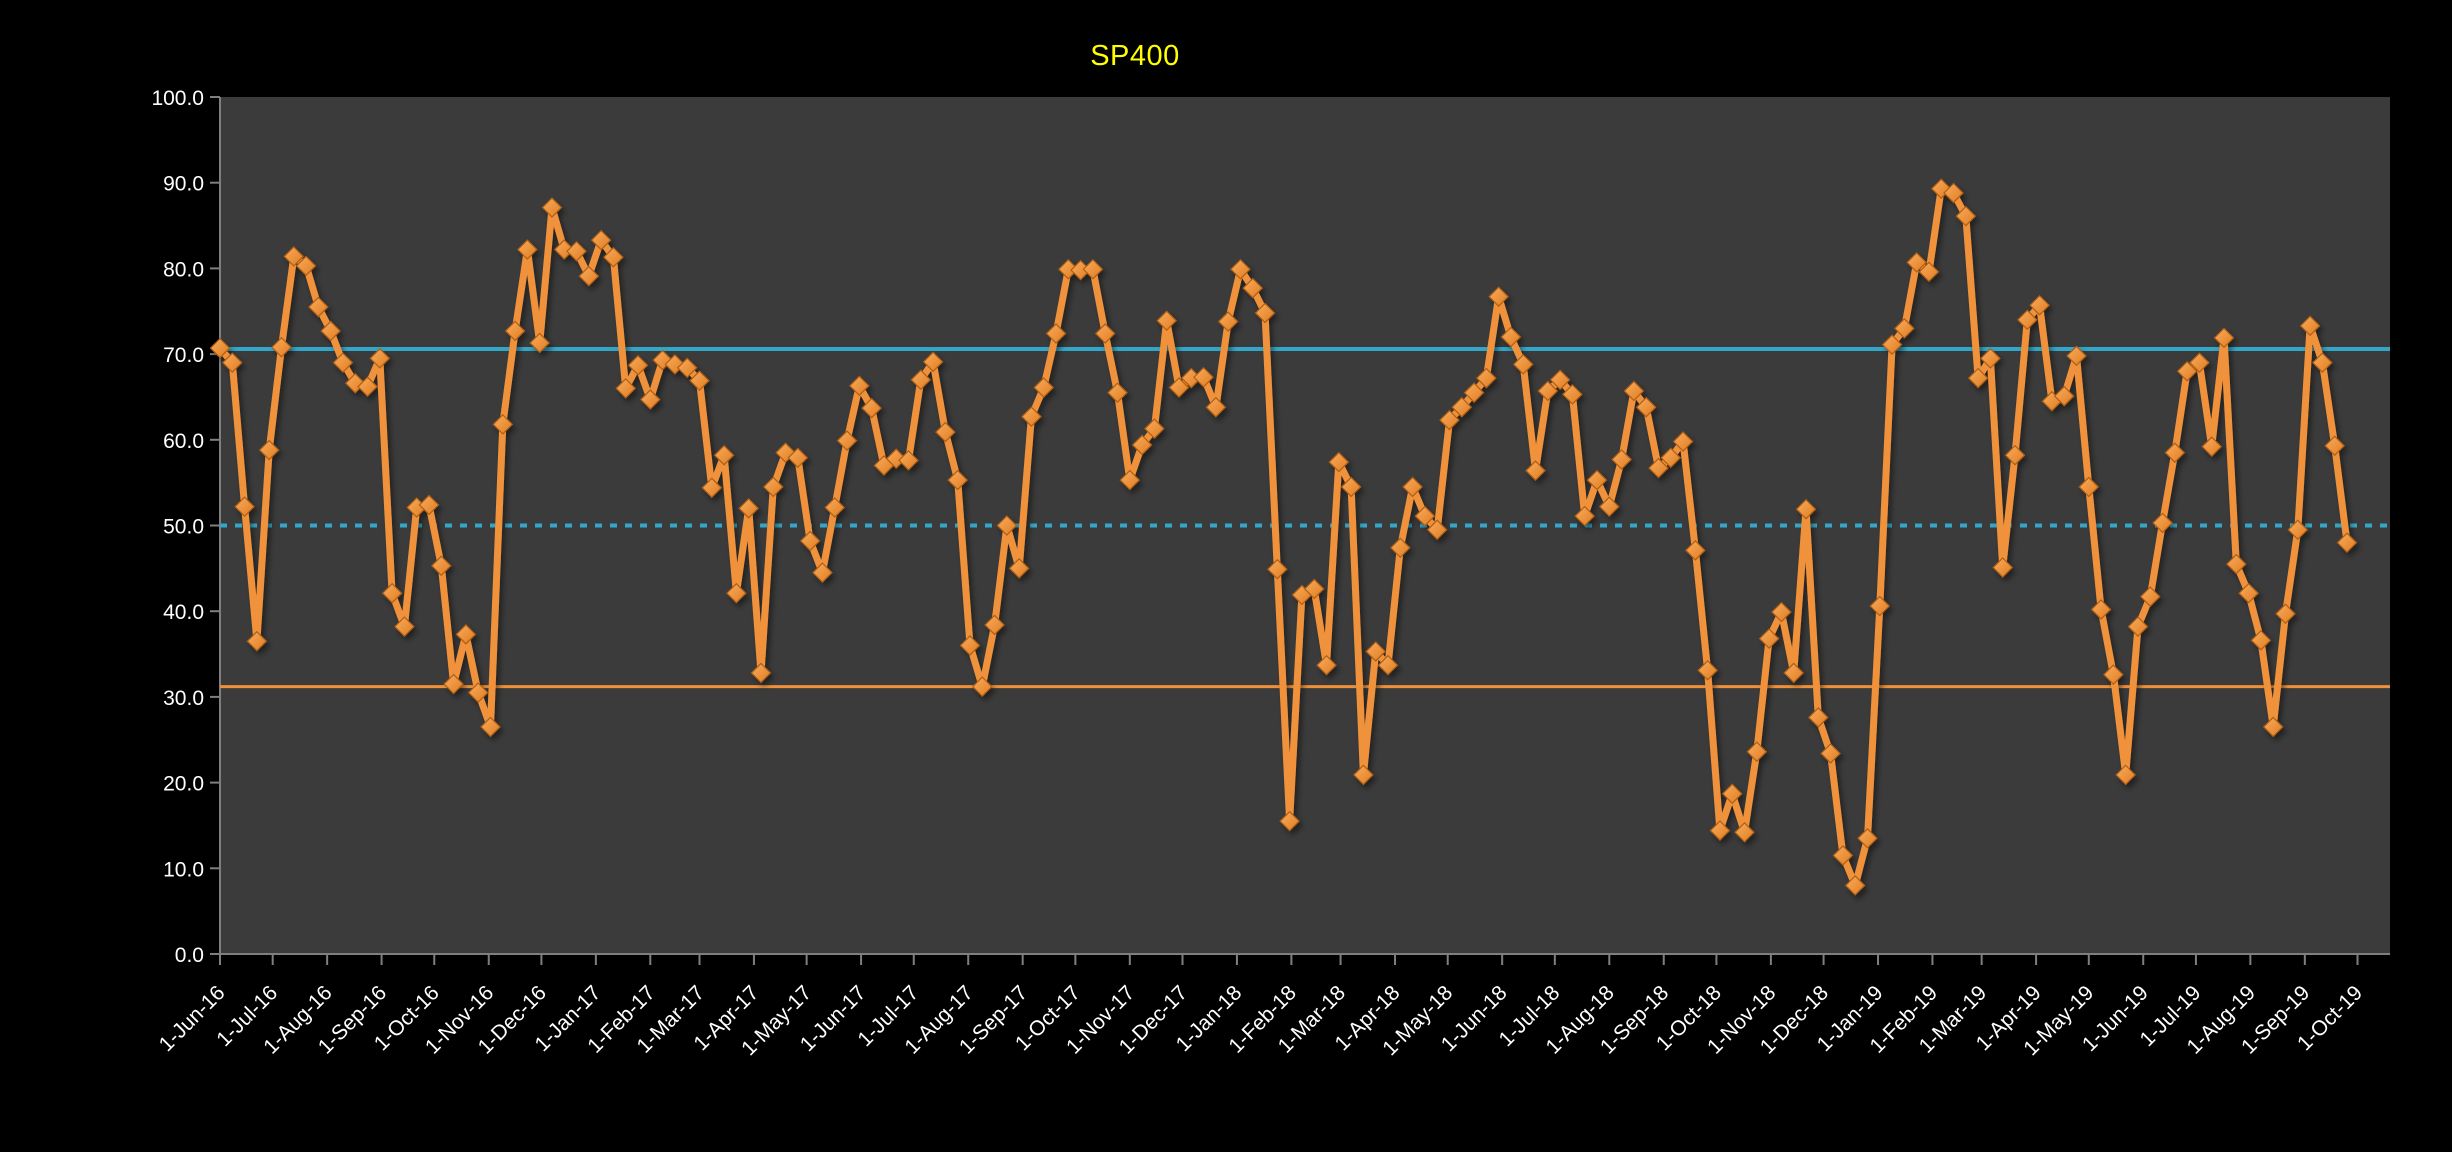  What do you see at coordinates (183, 269) in the screenshot?
I see `y-axis-tick-label: 80.0` at bounding box center [183, 269].